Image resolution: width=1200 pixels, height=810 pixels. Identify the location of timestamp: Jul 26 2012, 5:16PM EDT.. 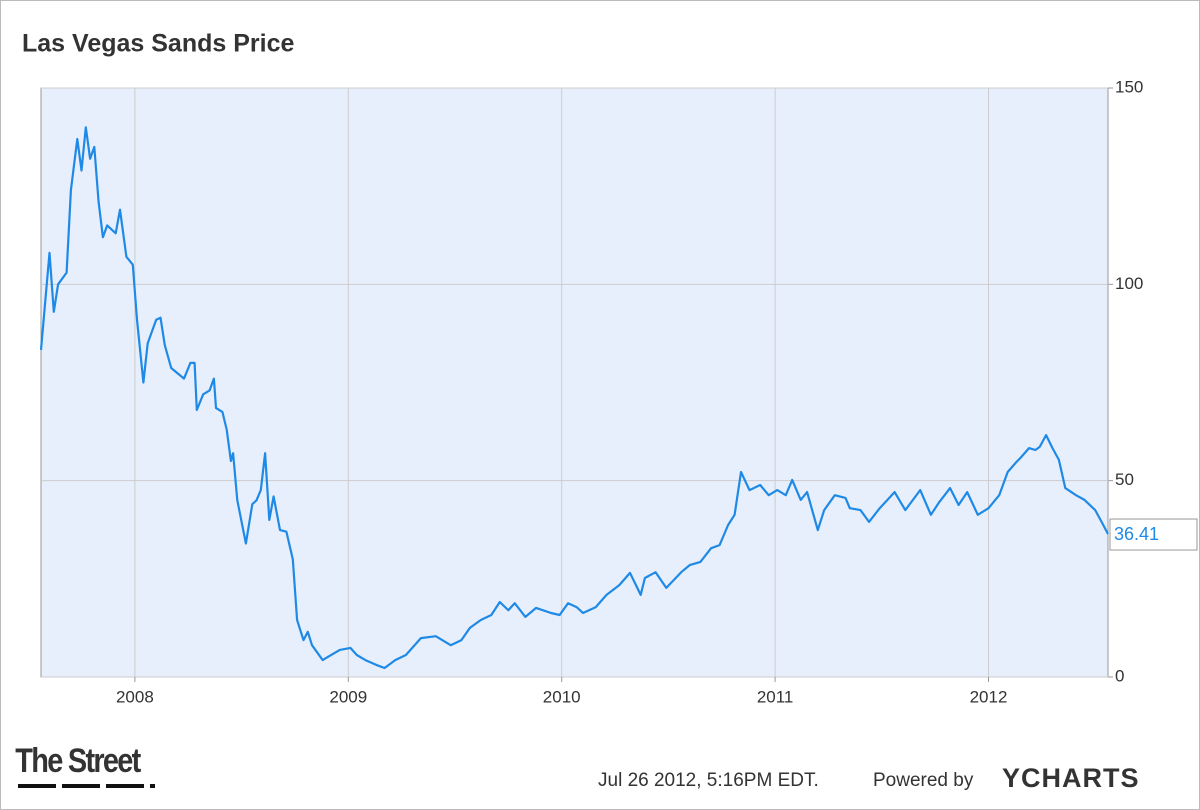
(708, 780).